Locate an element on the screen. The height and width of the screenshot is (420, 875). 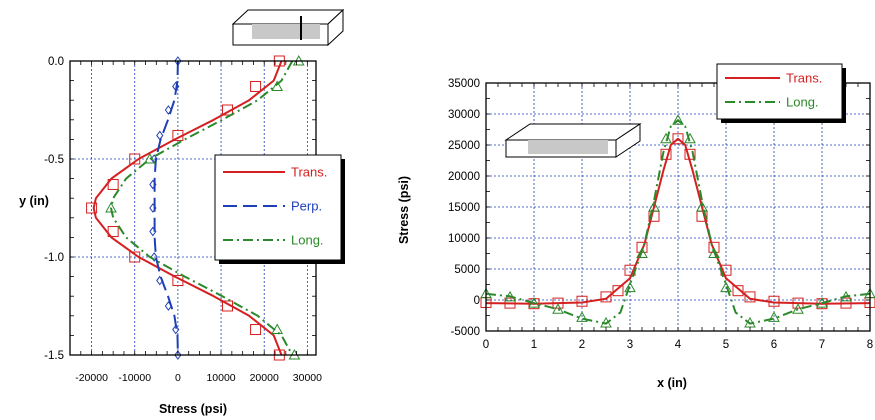
y-axis-label: y (in) is located at coordinates (34, 201).